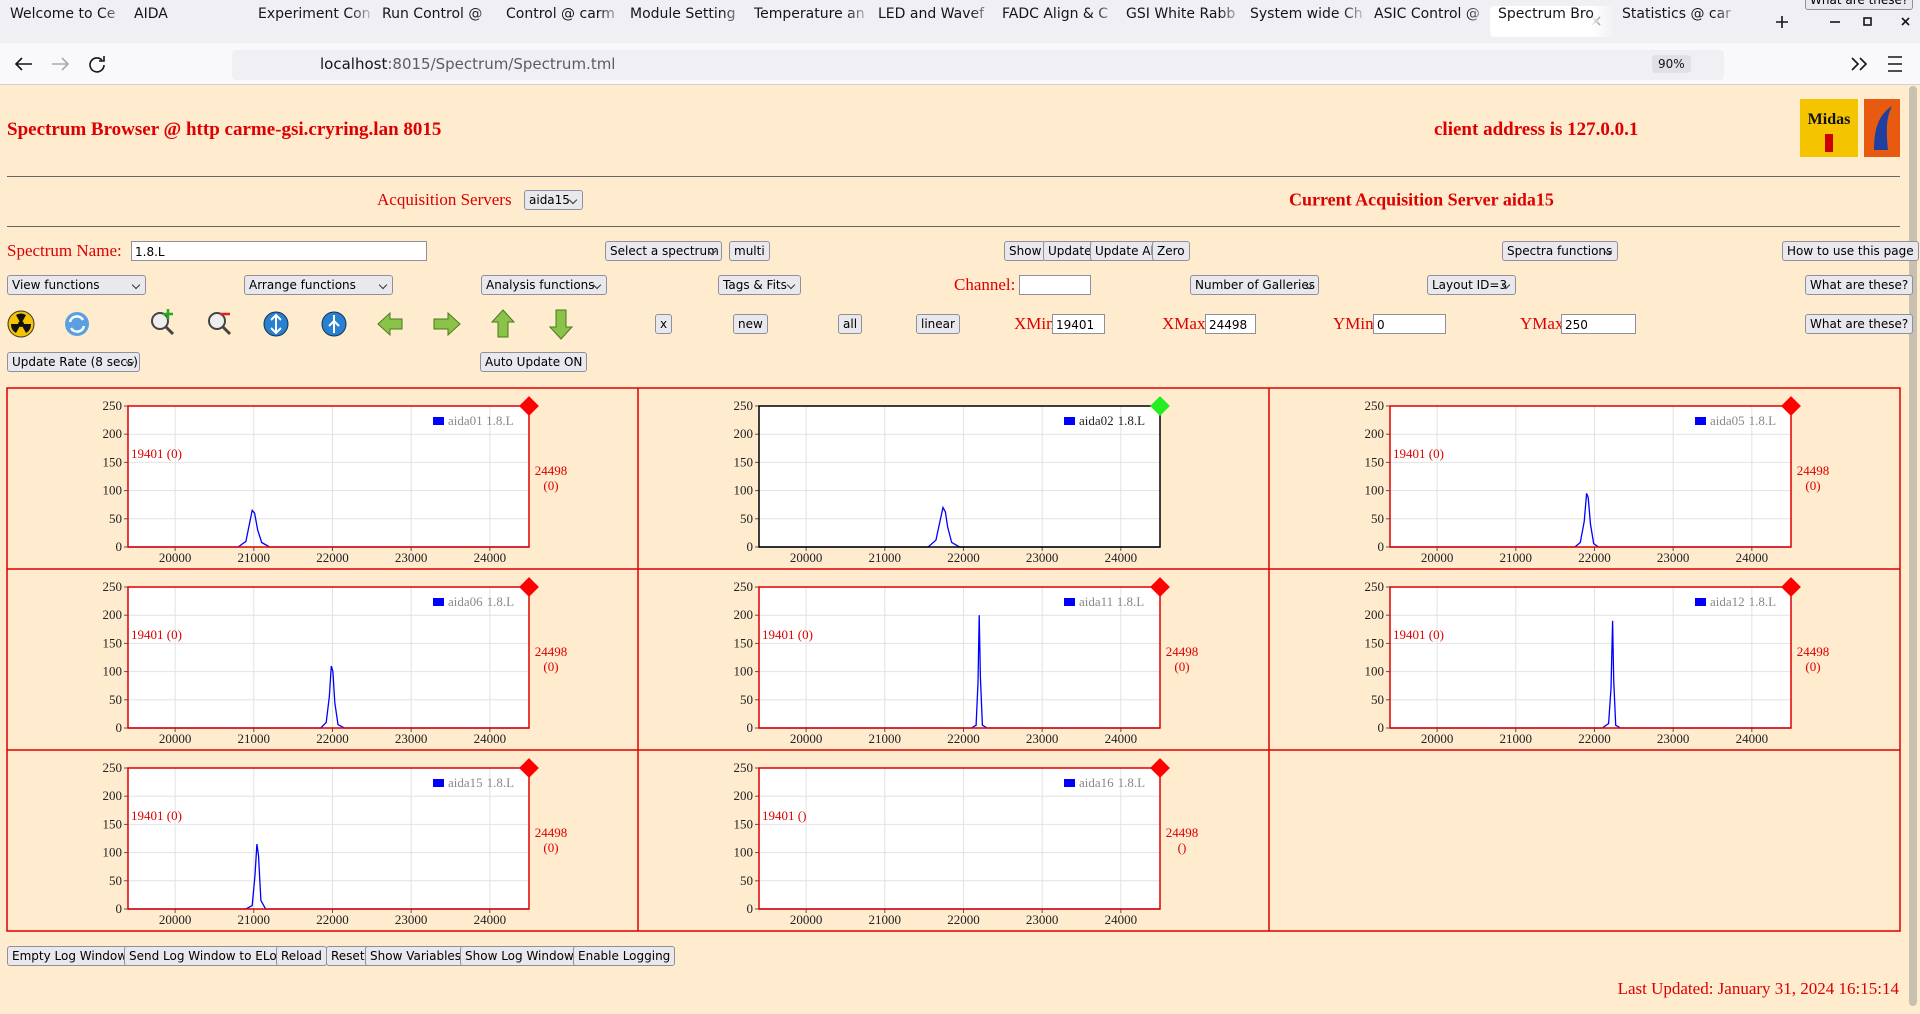  Describe the element at coordinates (77, 324) in the screenshot. I see `refresh-icon` at that location.